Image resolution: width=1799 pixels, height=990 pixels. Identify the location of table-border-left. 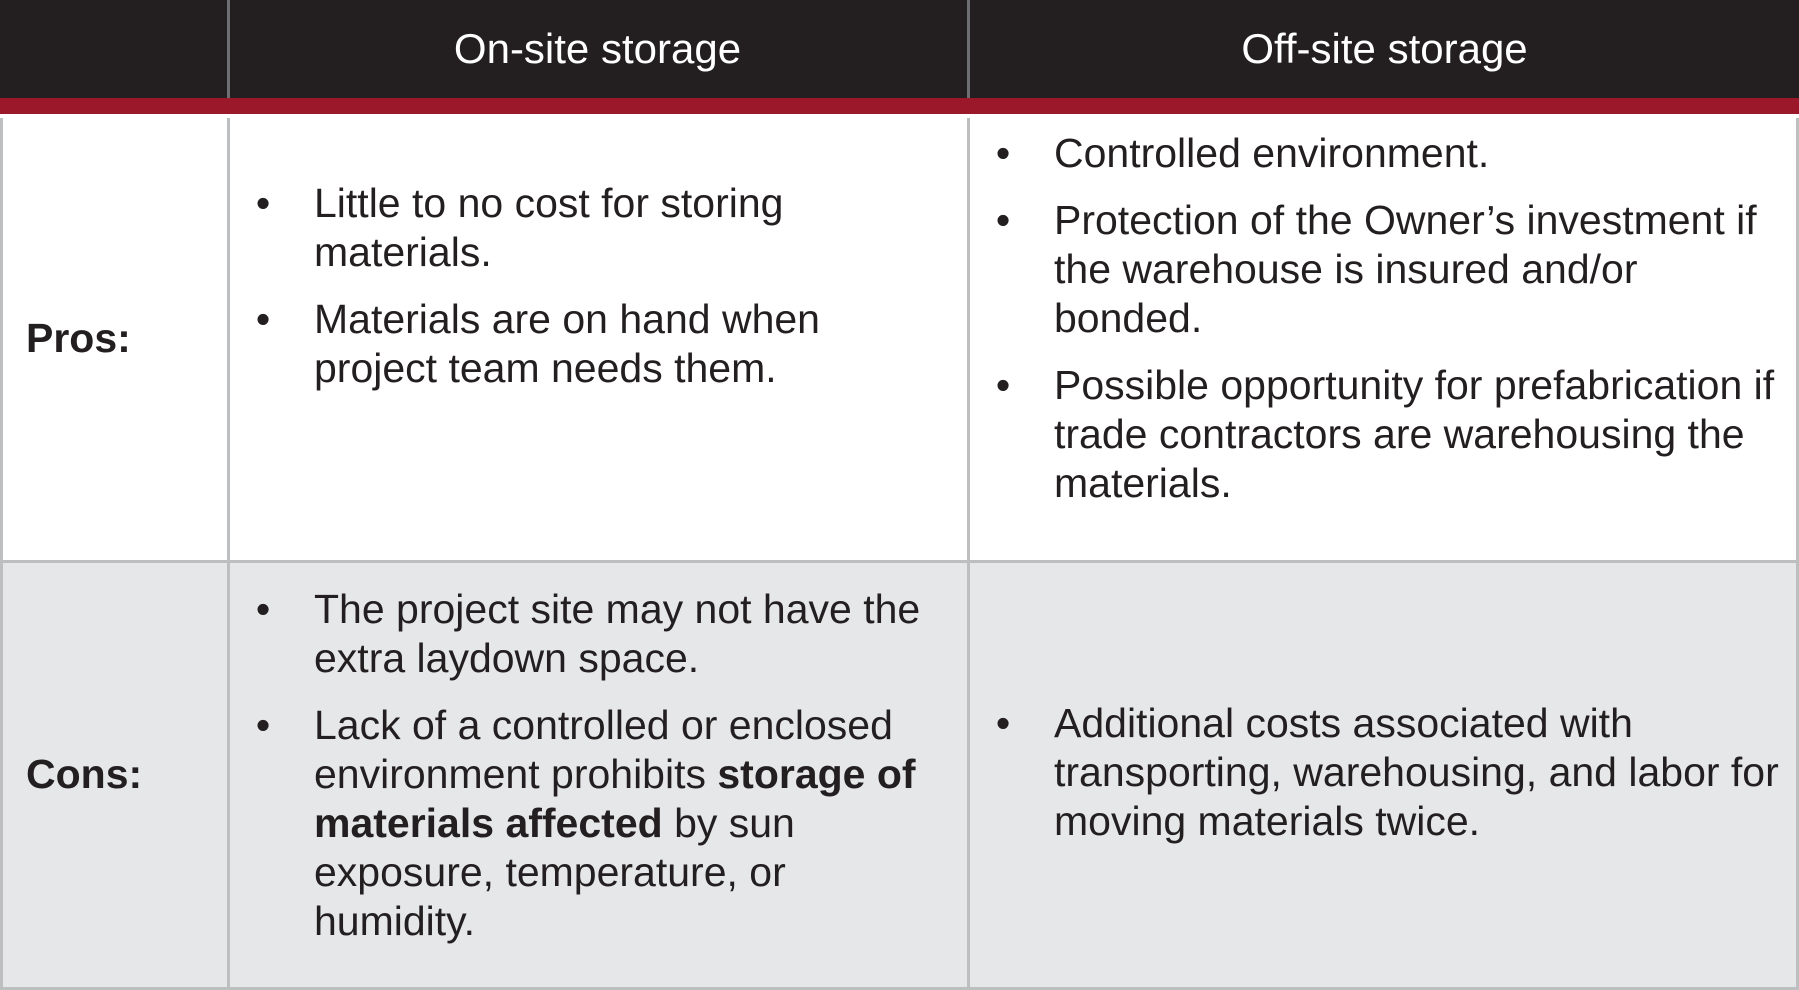
(1, 554).